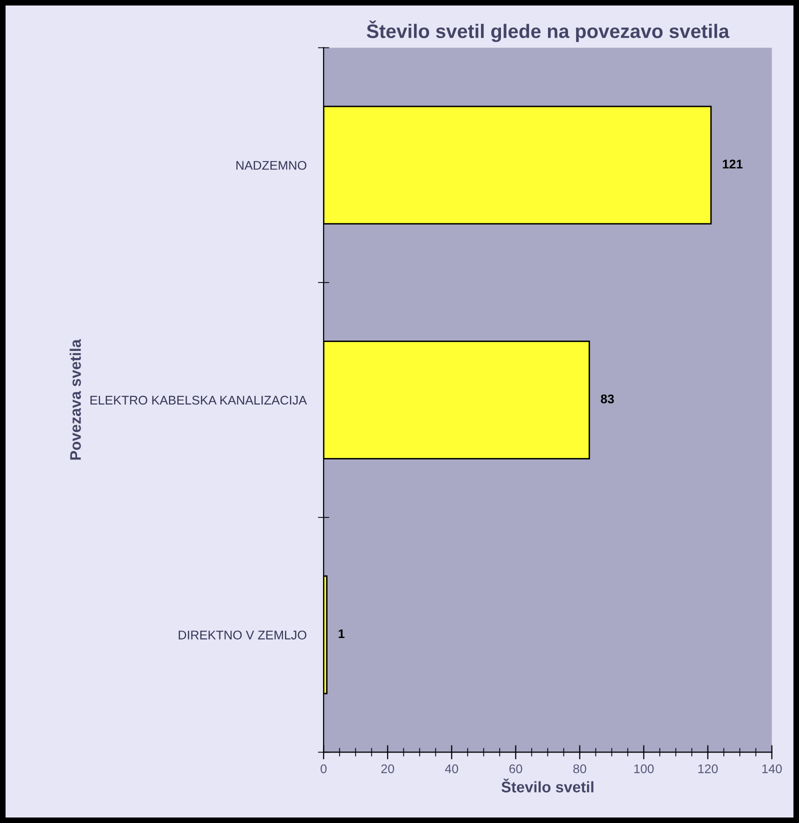 The width and height of the screenshot is (799, 823). I want to click on y-tick-label: NADZEMNO, so click(271, 165).